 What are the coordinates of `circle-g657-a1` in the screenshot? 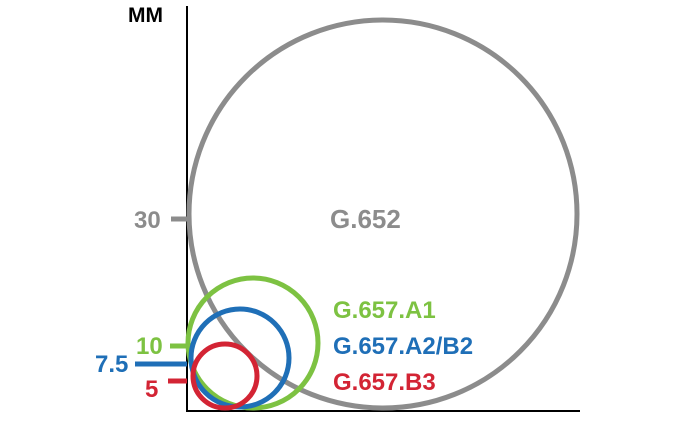 It's located at (253, 343).